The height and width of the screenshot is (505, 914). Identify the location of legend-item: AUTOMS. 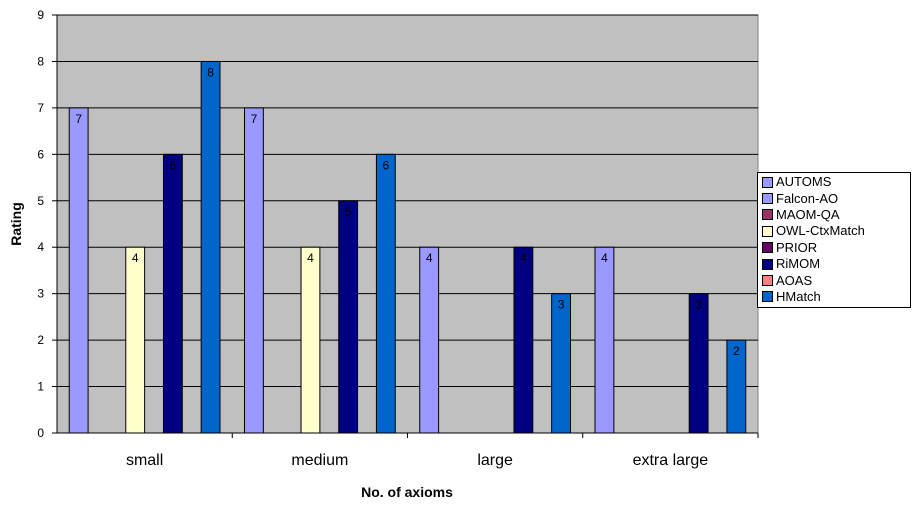
(834, 182).